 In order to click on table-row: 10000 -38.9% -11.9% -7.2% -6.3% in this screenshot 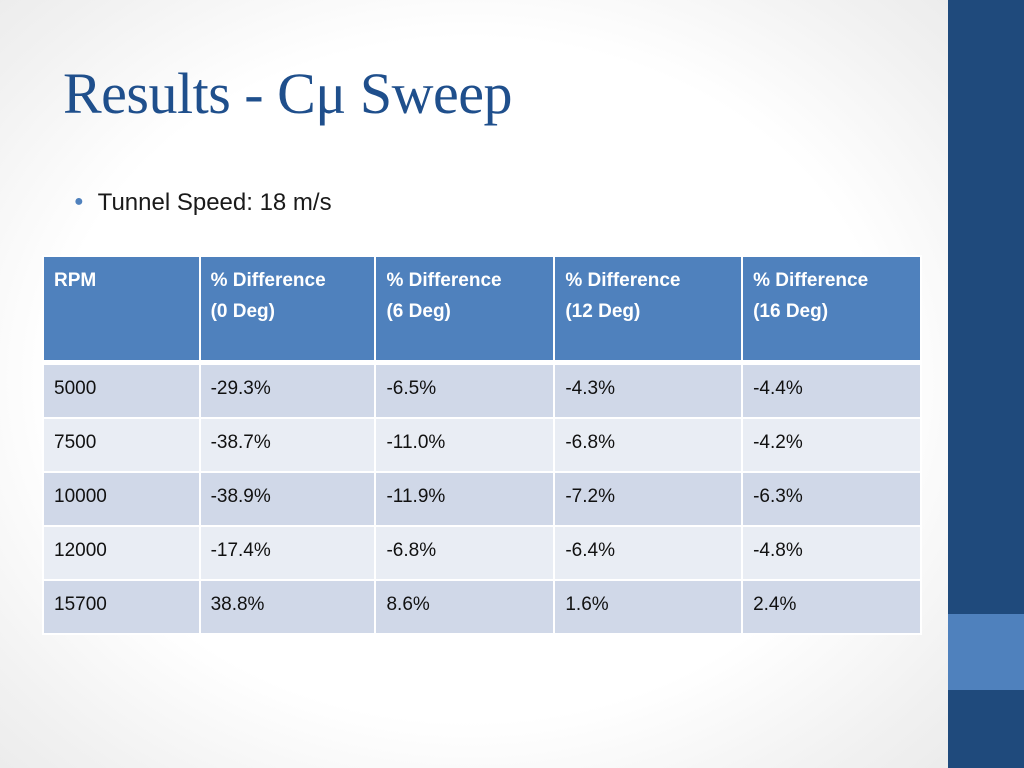, I will do `click(482, 499)`.